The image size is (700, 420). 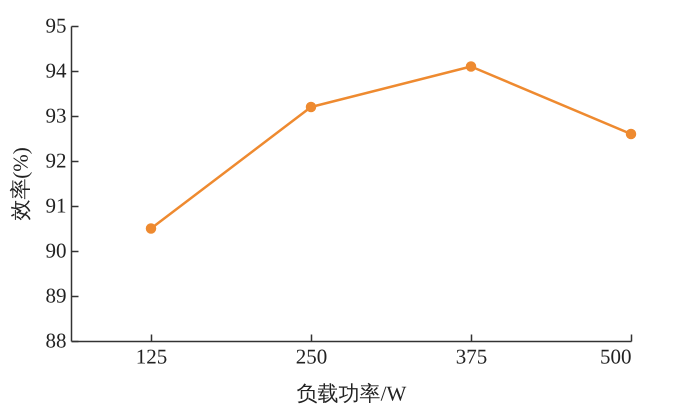 I want to click on y-tick-label: 91, so click(x=56, y=206).